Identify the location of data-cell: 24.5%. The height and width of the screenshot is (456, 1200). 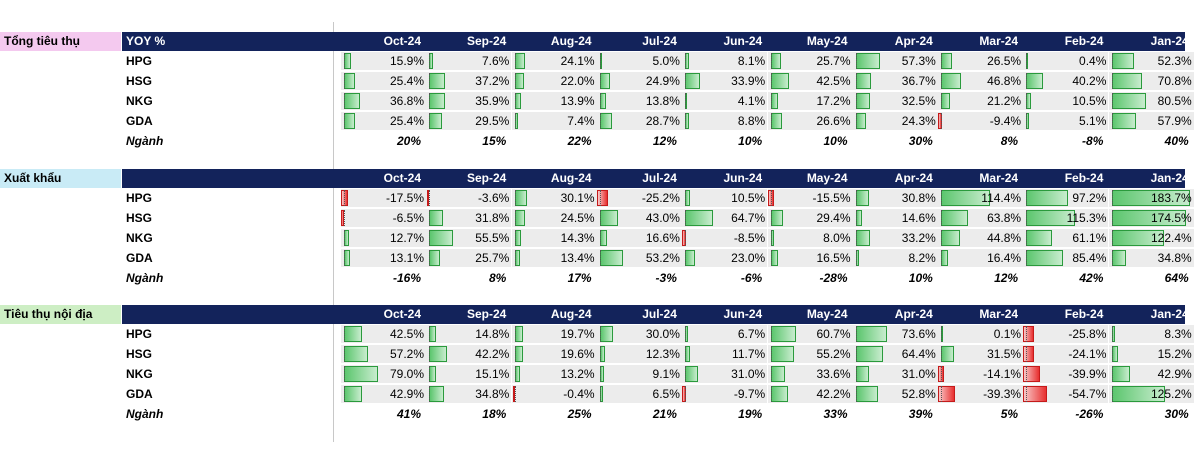
(554, 218).